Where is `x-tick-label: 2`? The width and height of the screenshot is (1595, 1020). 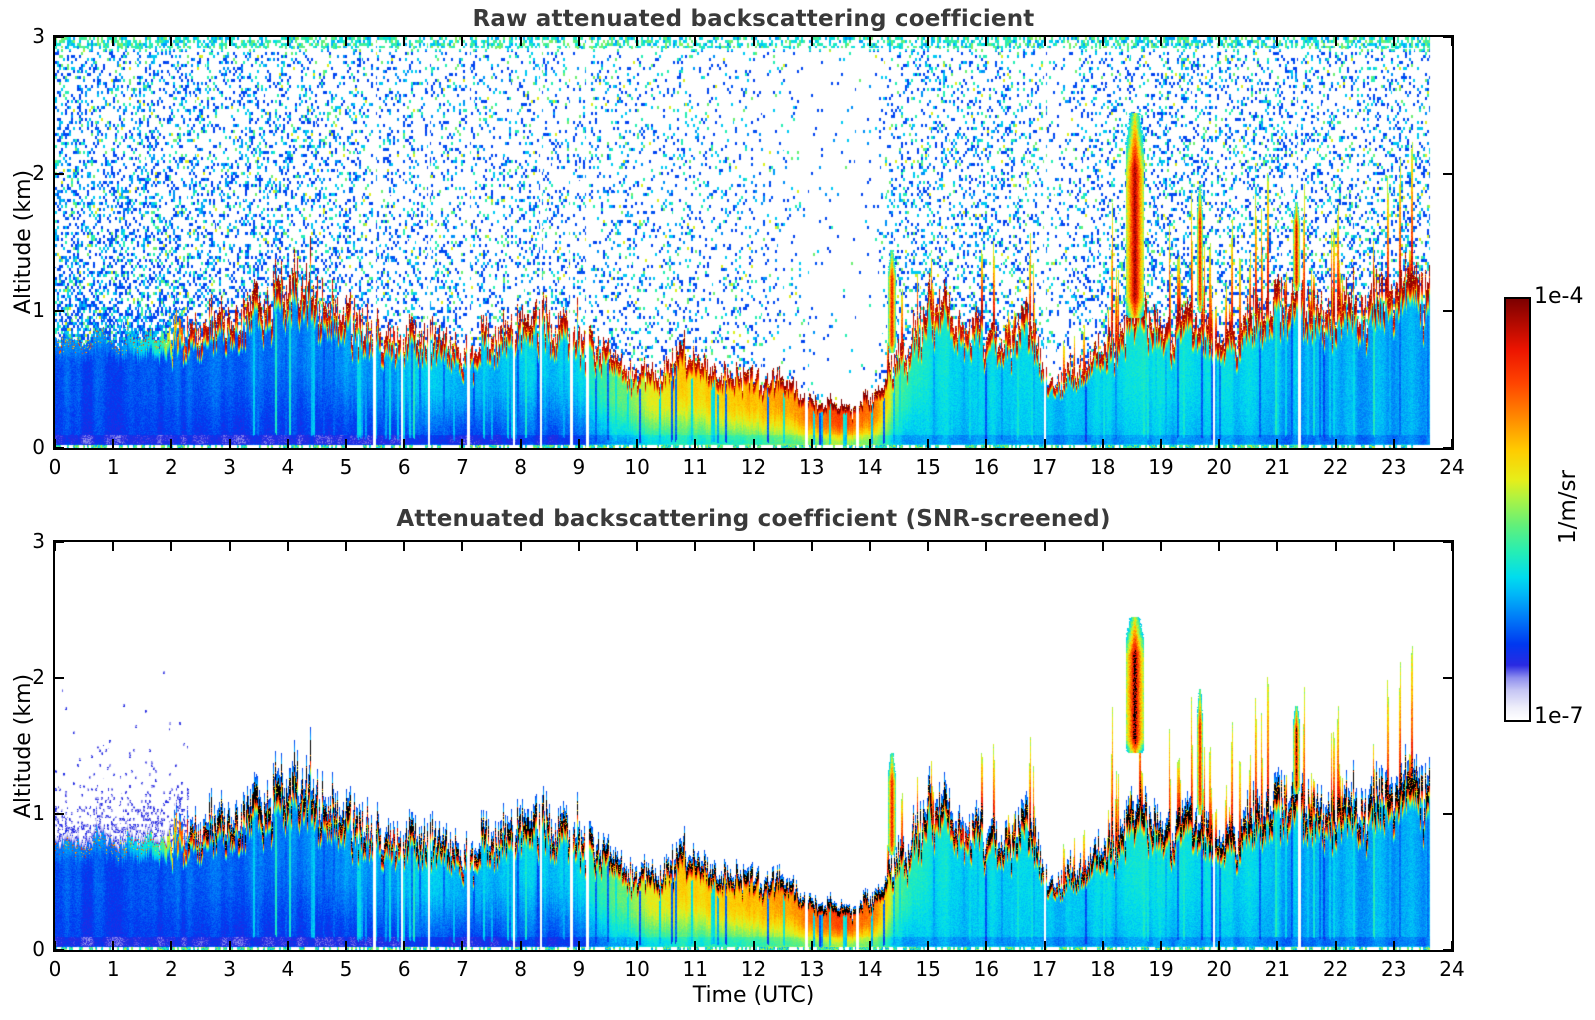 x-tick-label: 2 is located at coordinates (171, 467).